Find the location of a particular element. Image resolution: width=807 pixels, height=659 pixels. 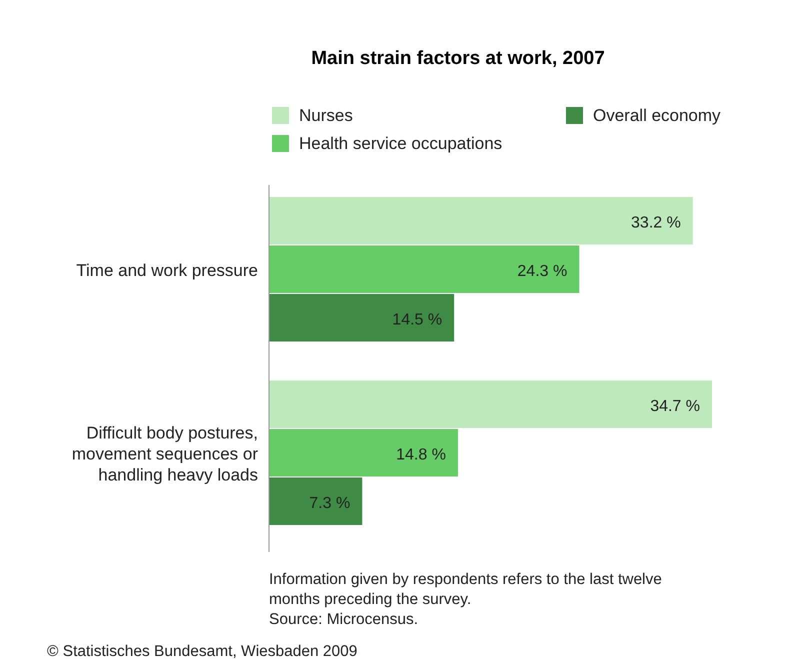

legend-label: Overall economy is located at coordinates (657, 115).